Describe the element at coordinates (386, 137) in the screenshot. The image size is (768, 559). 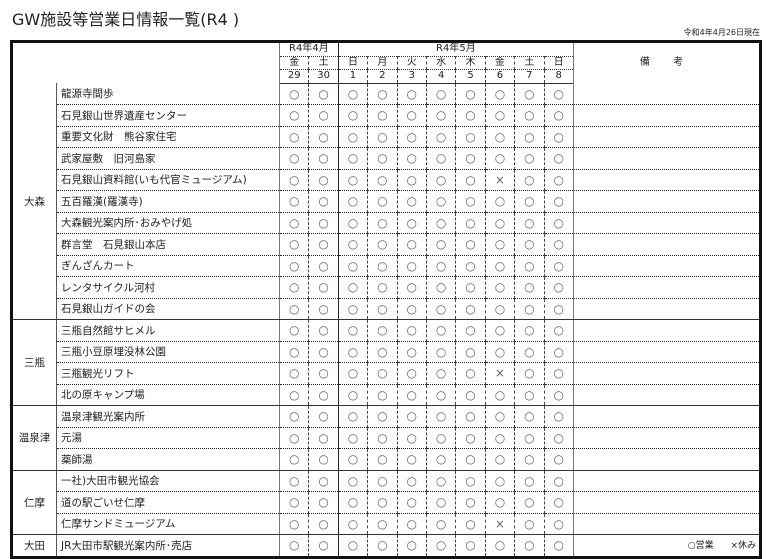
I see `table-row: 重要文化財 熊谷家住宅 ○ ○ ○ ○ ○ ○ ○ ○ ○ ○` at that location.